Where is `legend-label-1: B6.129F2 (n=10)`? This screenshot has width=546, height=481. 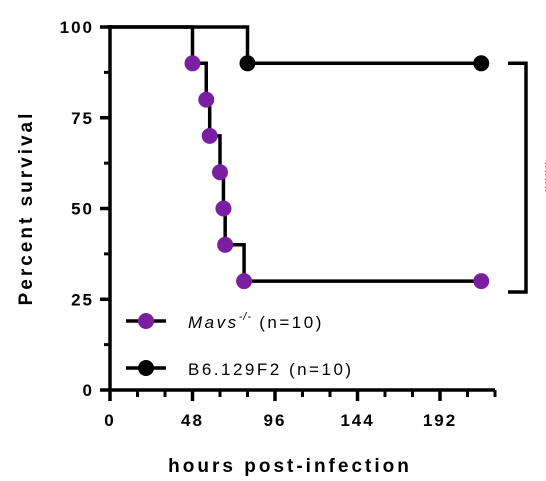 legend-label-1: B6.129F2 (n=10) is located at coordinates (271, 369).